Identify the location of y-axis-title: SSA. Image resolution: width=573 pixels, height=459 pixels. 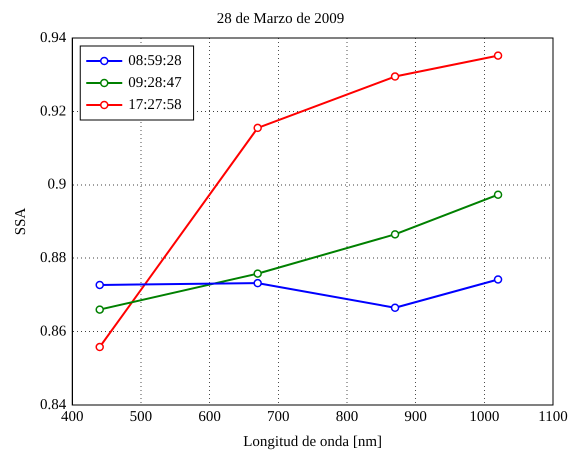
(20, 222).